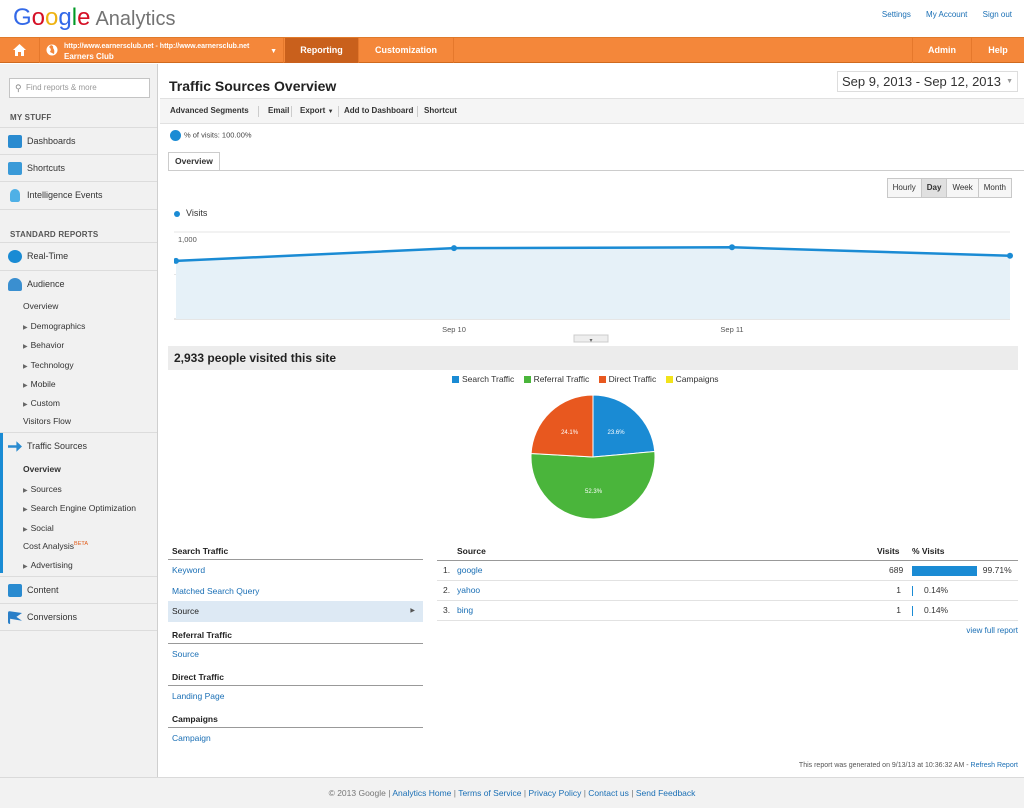 The image size is (1024, 808). Describe the element at coordinates (994, 765) in the screenshot. I see `refresh-report-link: Refresh Report` at that location.